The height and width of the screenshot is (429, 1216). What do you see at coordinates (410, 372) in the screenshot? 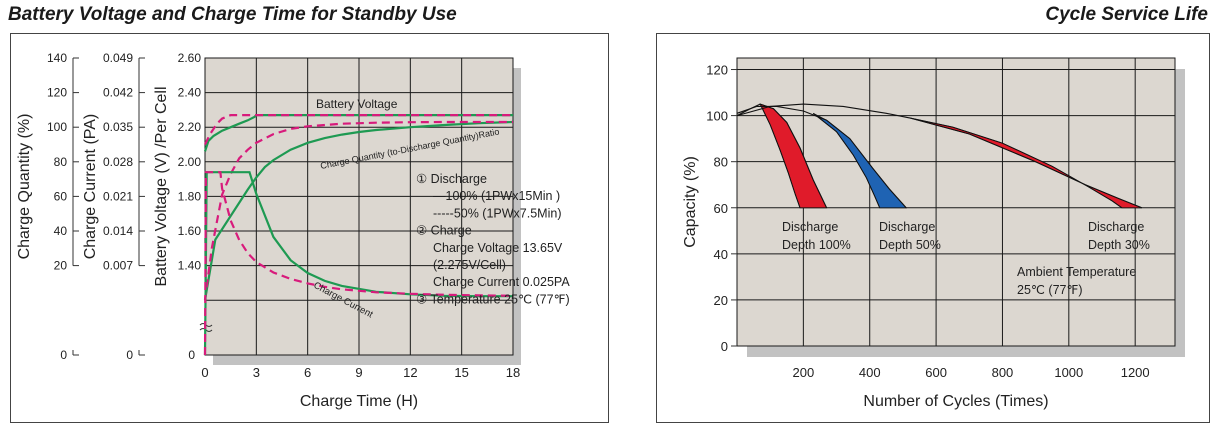
I see `x-tick-label: 12` at bounding box center [410, 372].